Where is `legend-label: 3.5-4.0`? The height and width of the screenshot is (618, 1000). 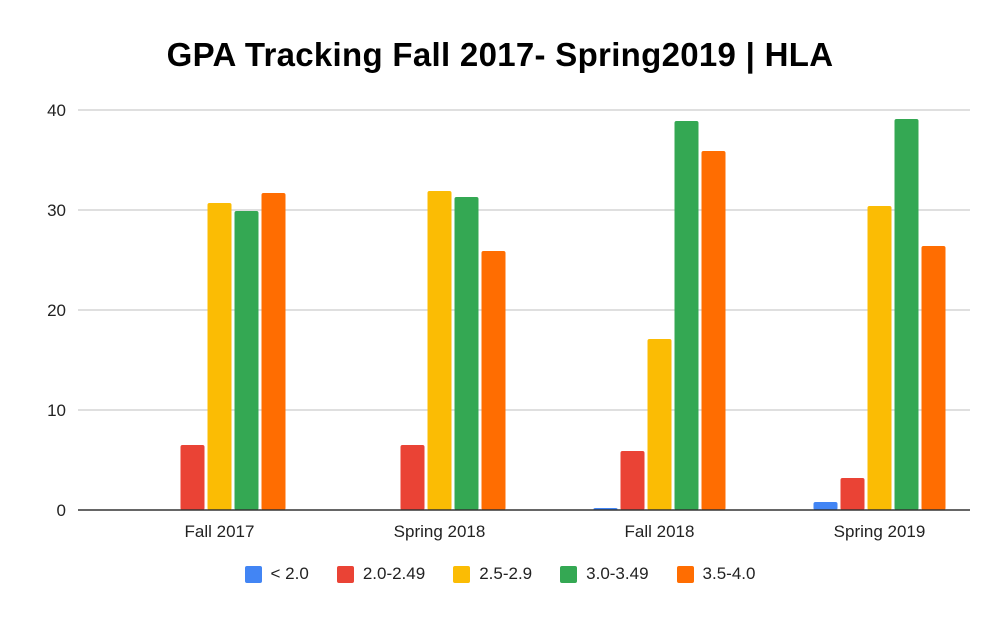
legend-label: 3.5-4.0 is located at coordinates (729, 573).